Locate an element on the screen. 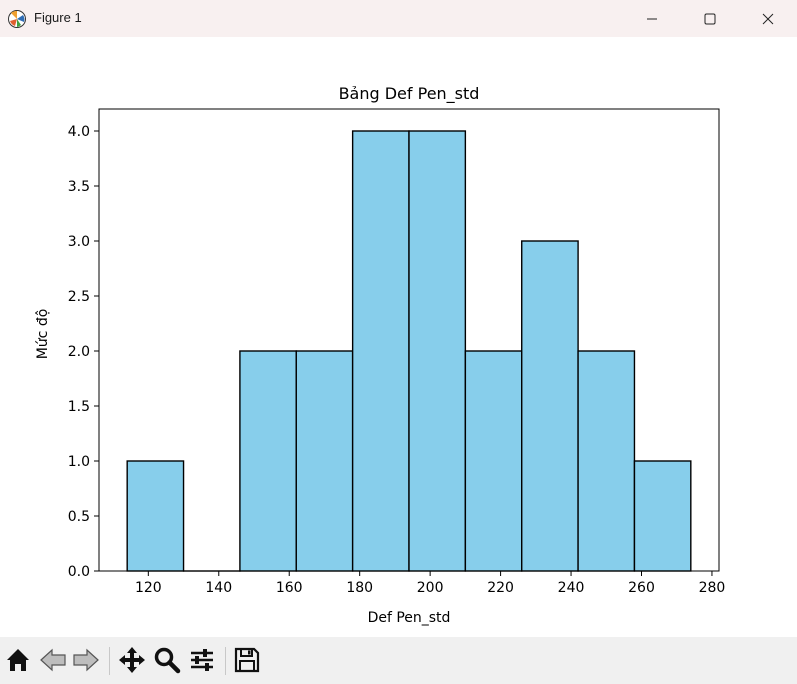 The height and width of the screenshot is (684, 797). y-tick-label: 0.0 is located at coordinates (79, 572).